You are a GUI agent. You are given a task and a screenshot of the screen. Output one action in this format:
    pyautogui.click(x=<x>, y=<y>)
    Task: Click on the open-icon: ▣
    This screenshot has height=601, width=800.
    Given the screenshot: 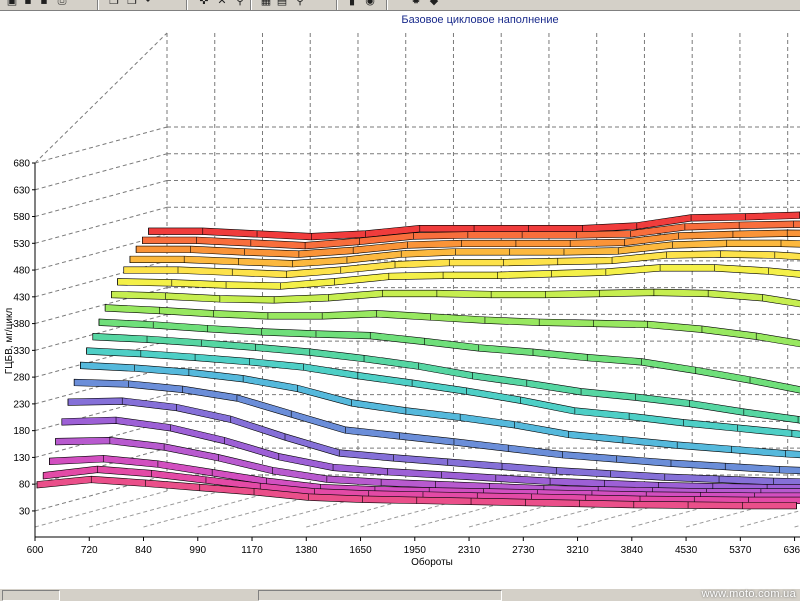 What is the action you would take?
    pyautogui.click(x=12, y=3)
    